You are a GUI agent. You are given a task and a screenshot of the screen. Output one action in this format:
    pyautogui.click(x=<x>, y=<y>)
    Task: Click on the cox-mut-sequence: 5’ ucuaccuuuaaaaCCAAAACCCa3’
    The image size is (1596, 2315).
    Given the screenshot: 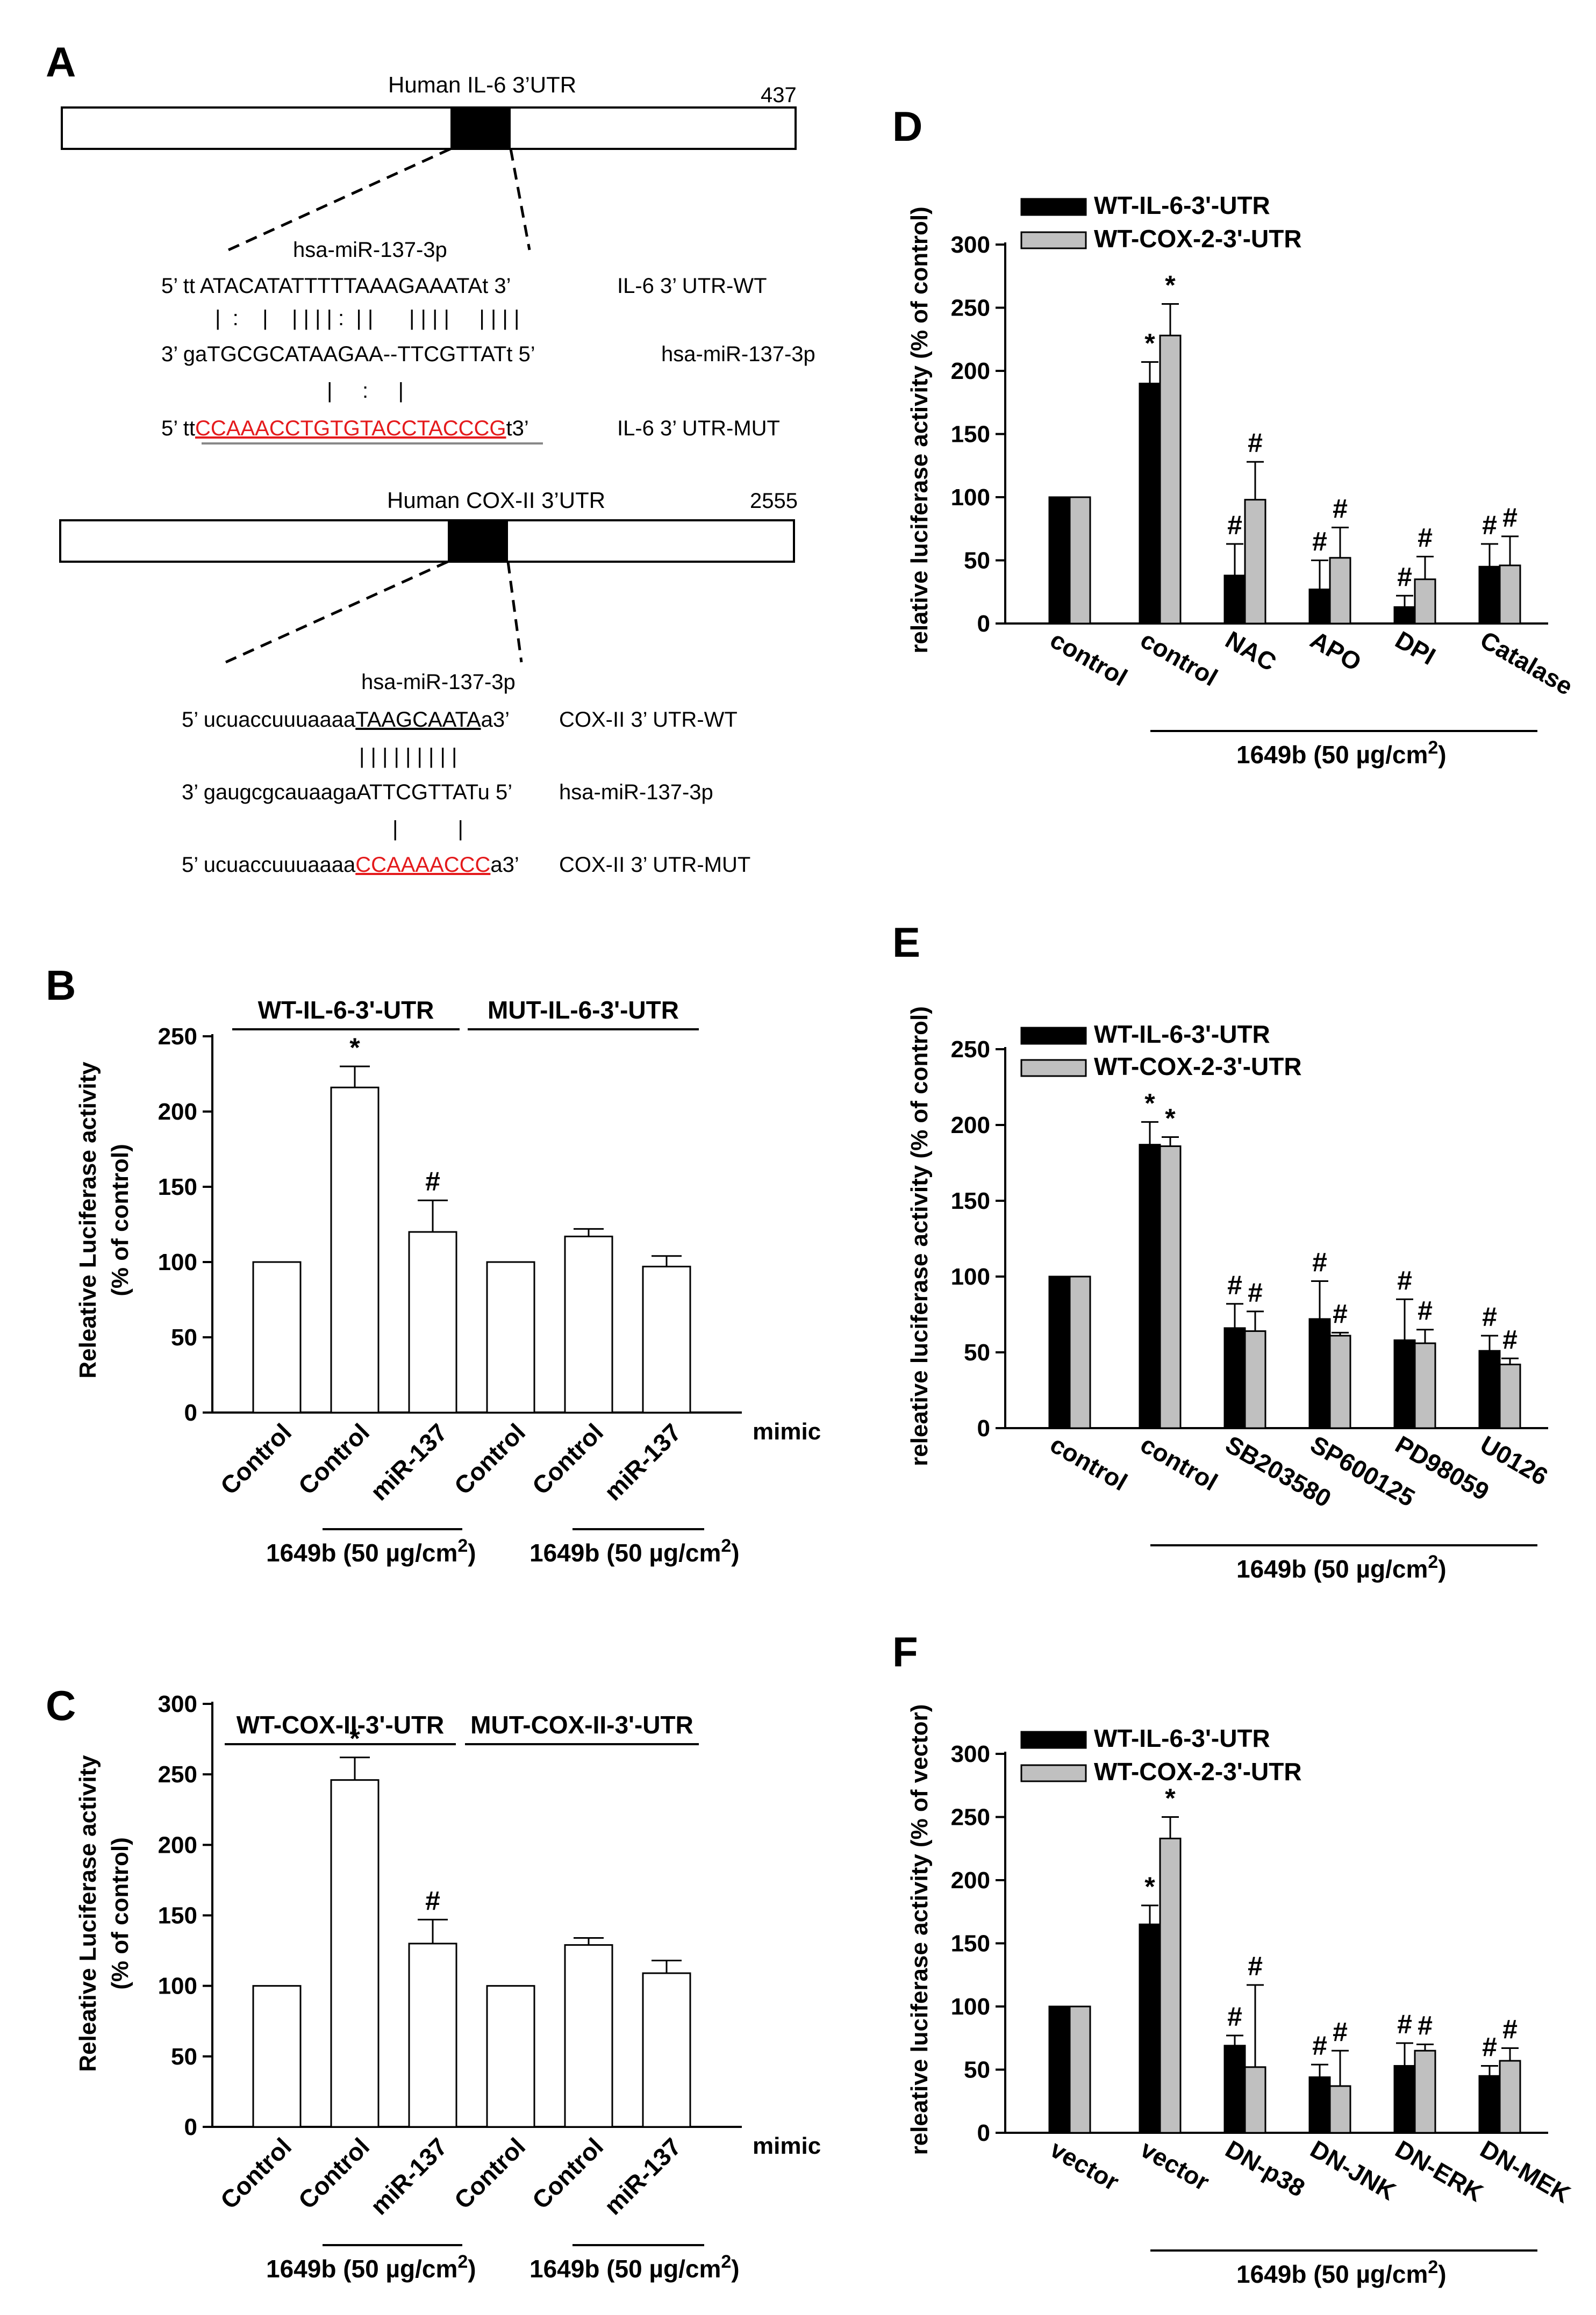 What is the action you would take?
    pyautogui.click(x=350, y=865)
    